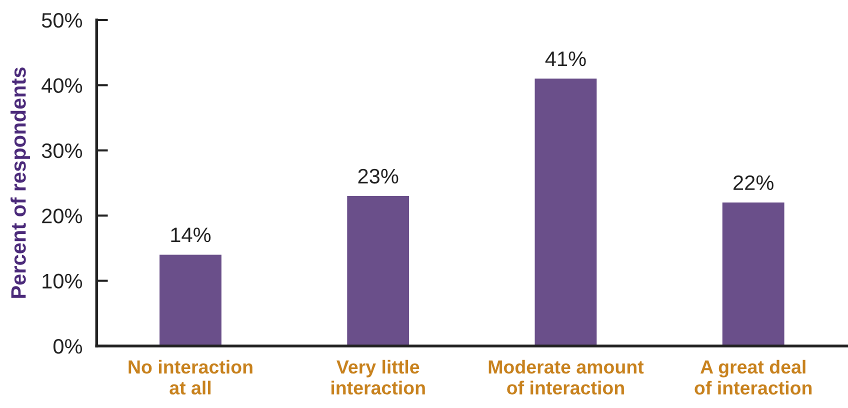 The height and width of the screenshot is (408, 848). What do you see at coordinates (378, 176) in the screenshot?
I see `data-label: 23%` at bounding box center [378, 176].